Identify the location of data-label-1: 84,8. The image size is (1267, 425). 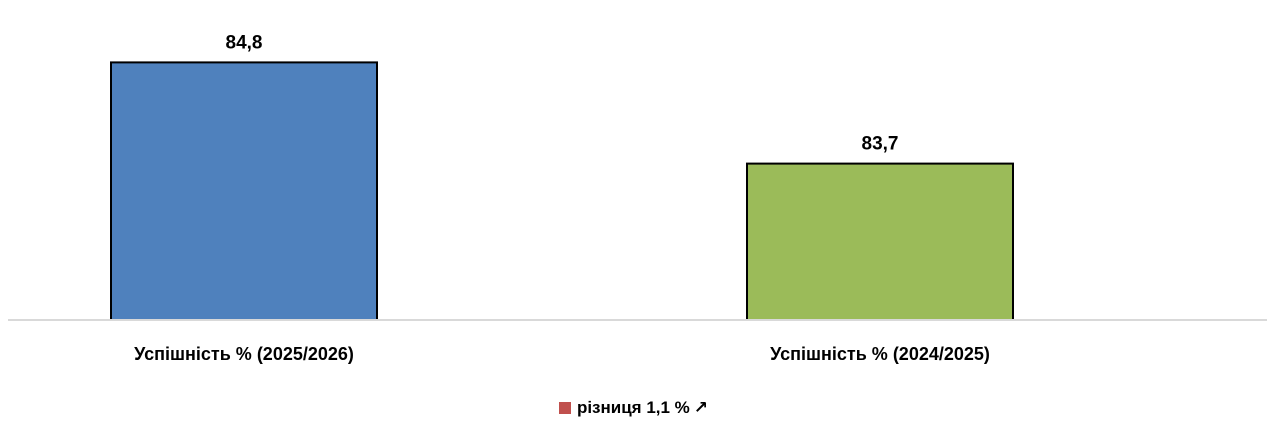
(244, 42).